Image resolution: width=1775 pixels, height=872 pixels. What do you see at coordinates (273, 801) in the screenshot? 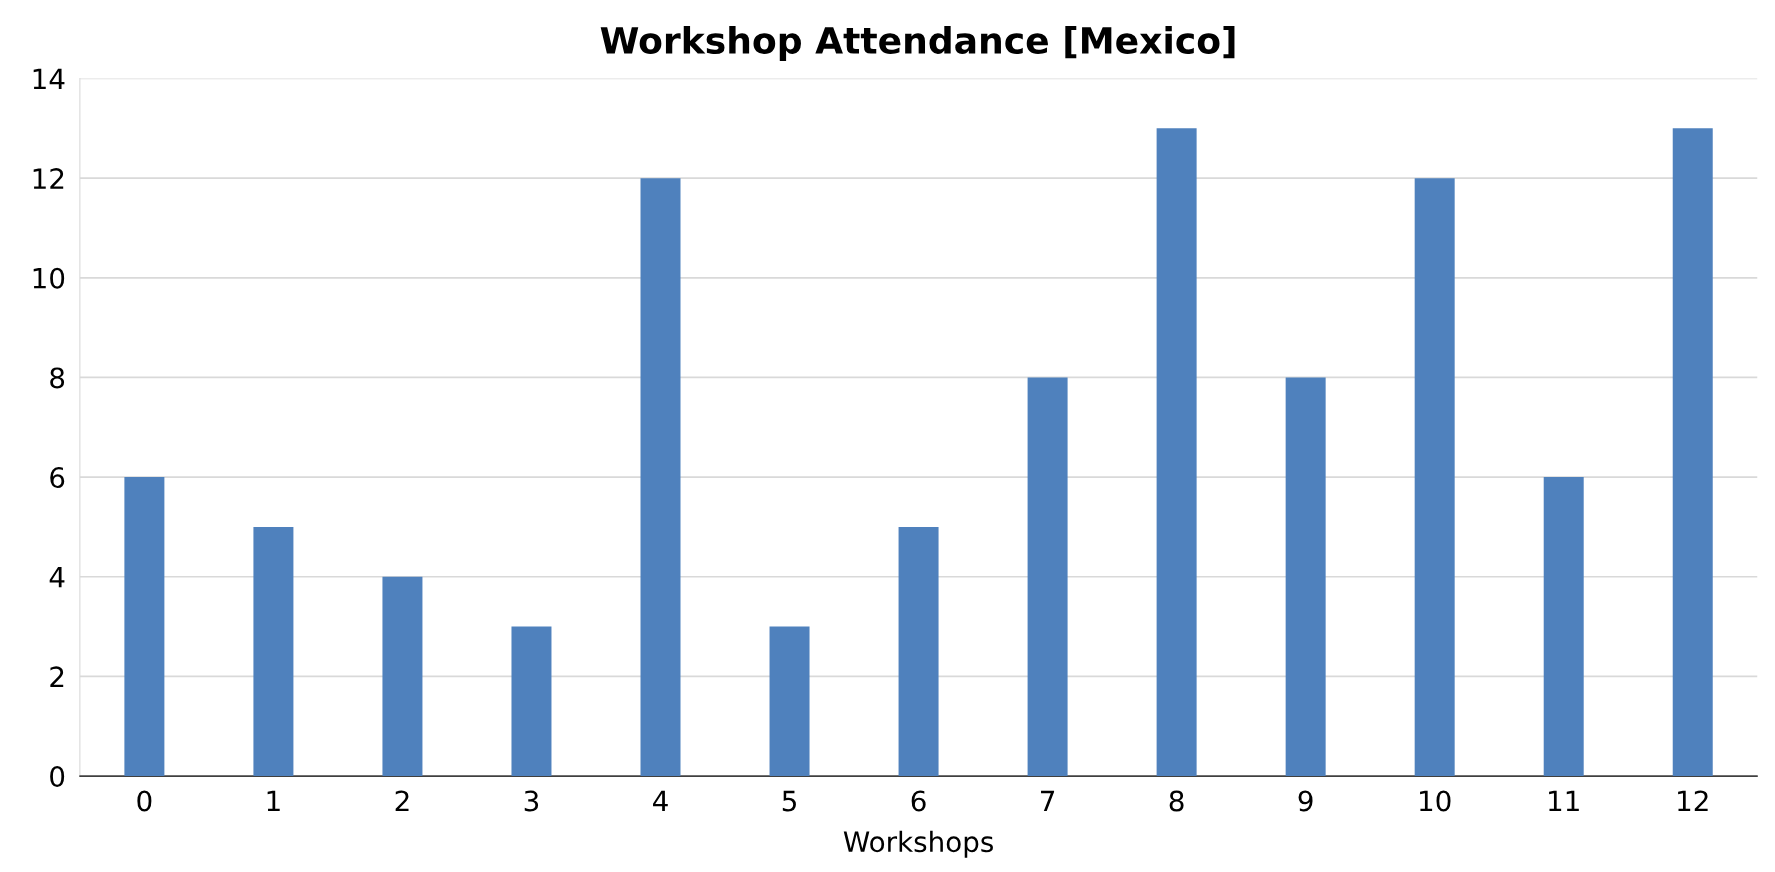
I see `x-tick-label: 1` at bounding box center [273, 801].